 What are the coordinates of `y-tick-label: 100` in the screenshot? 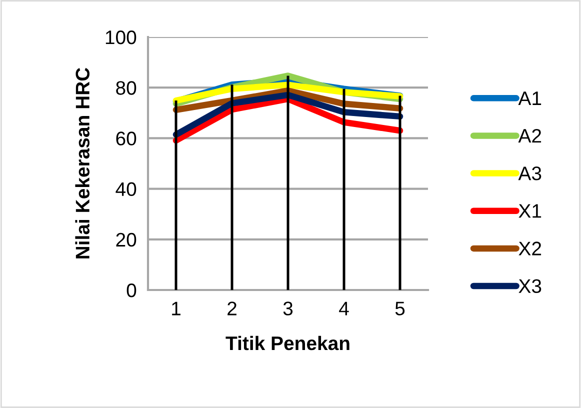 It's located at (121, 37).